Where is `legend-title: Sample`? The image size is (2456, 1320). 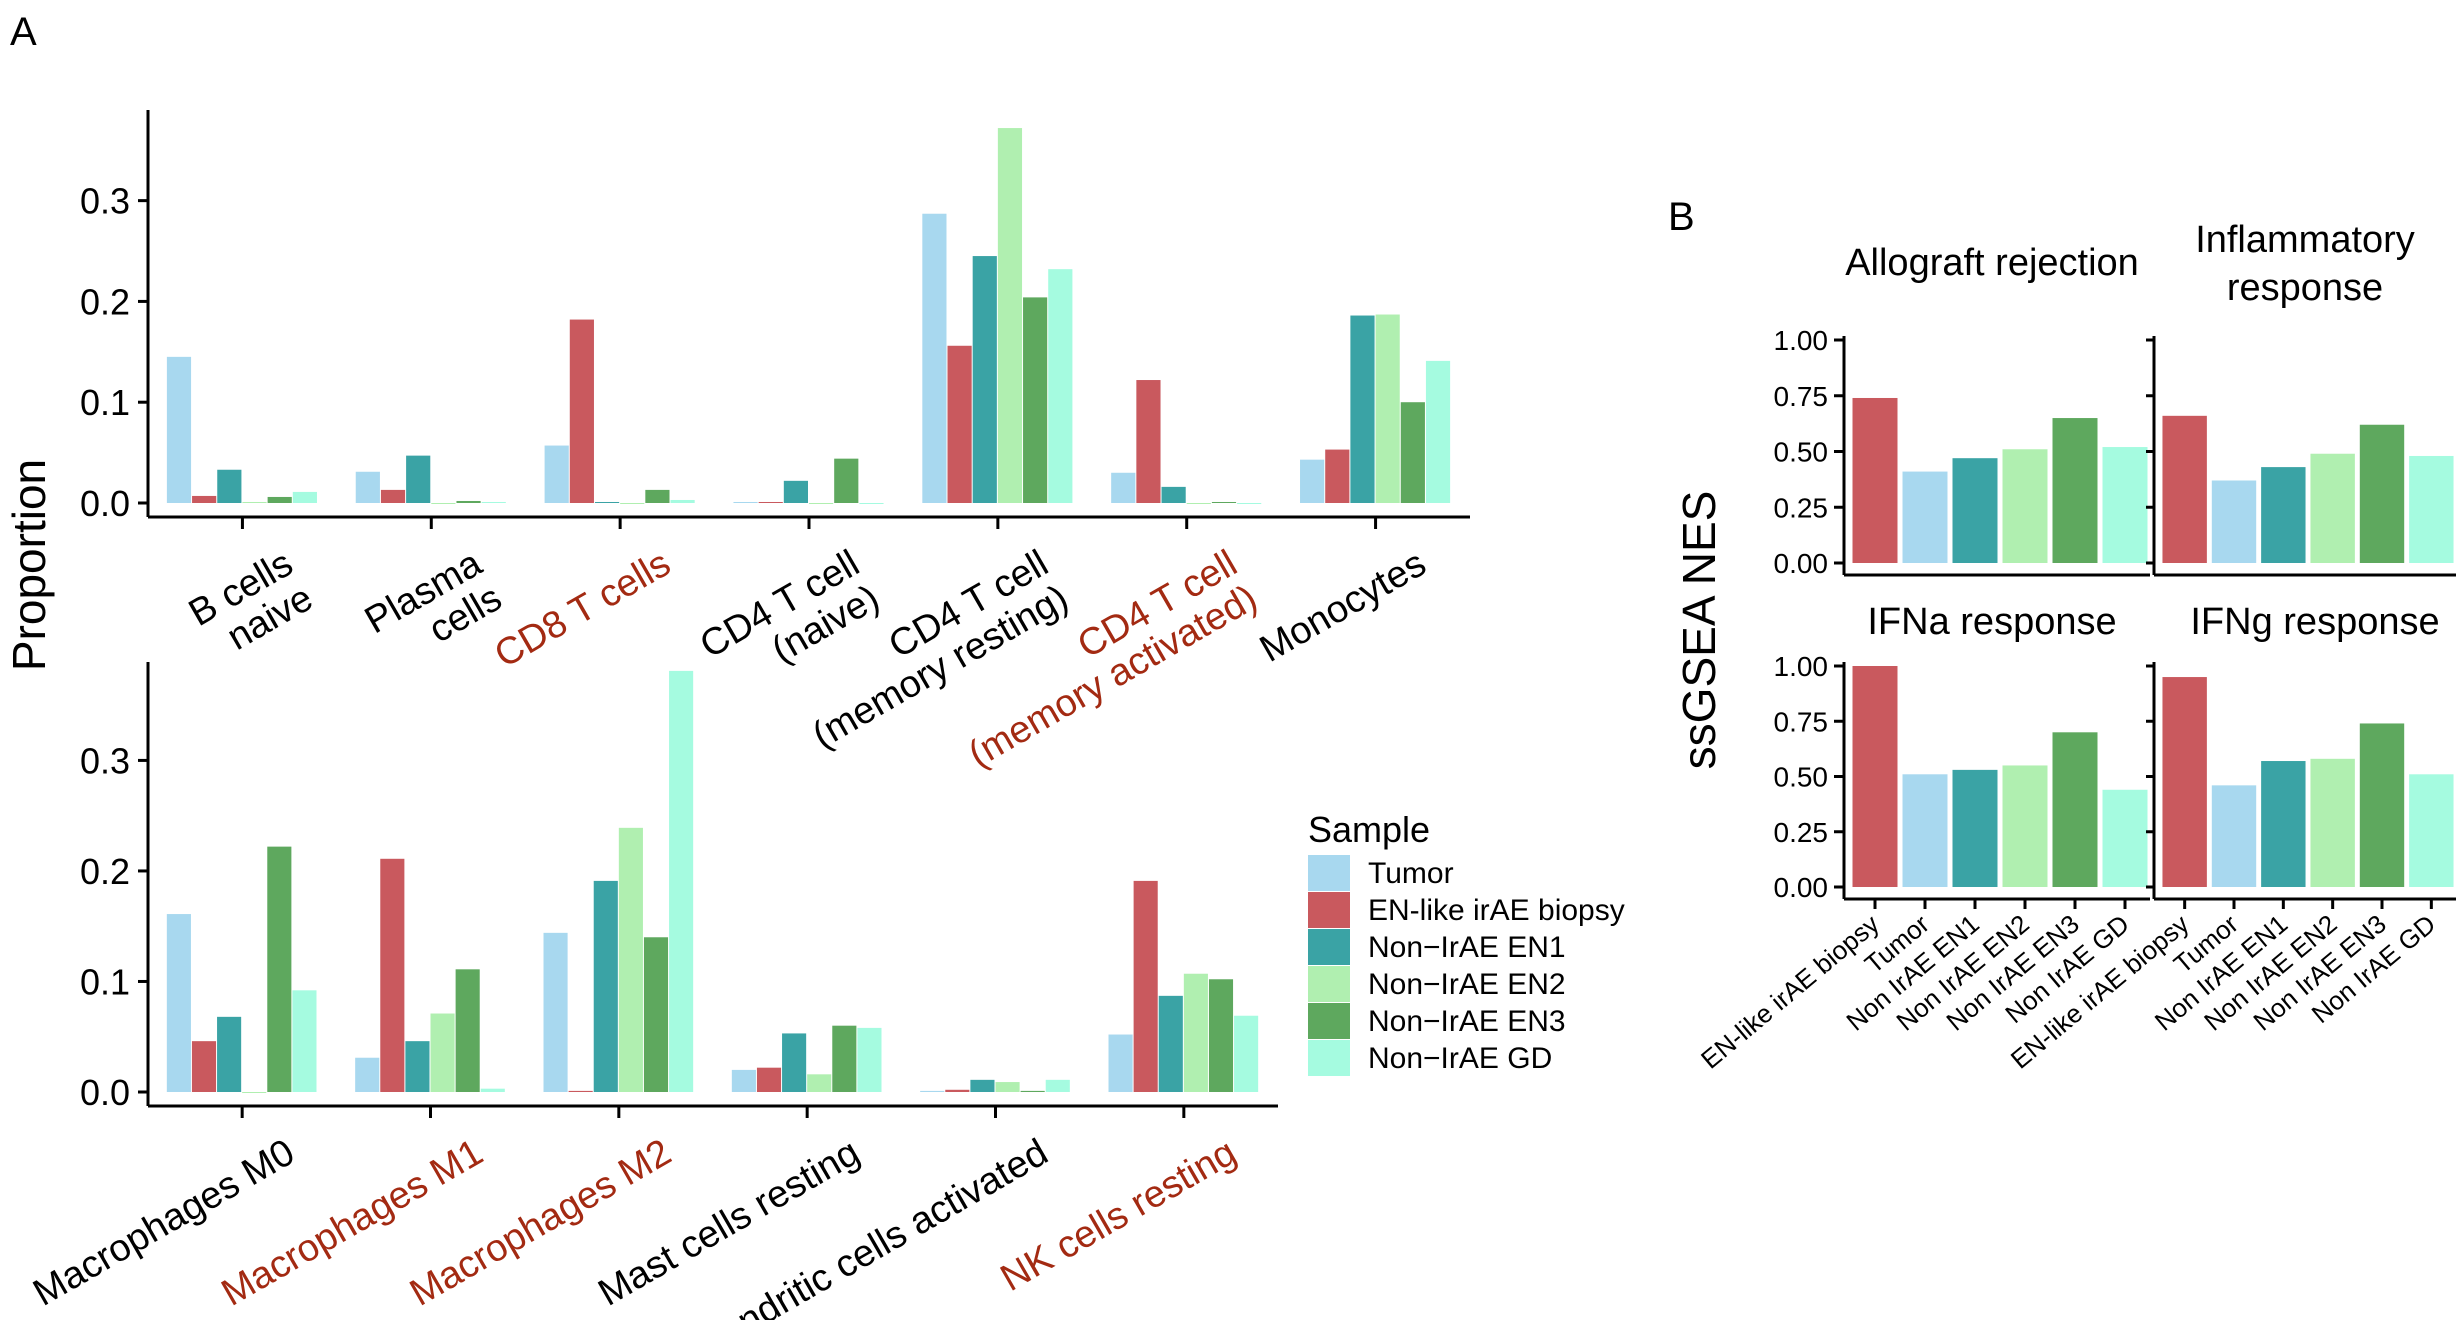
legend-title: Sample is located at coordinates (1369, 829).